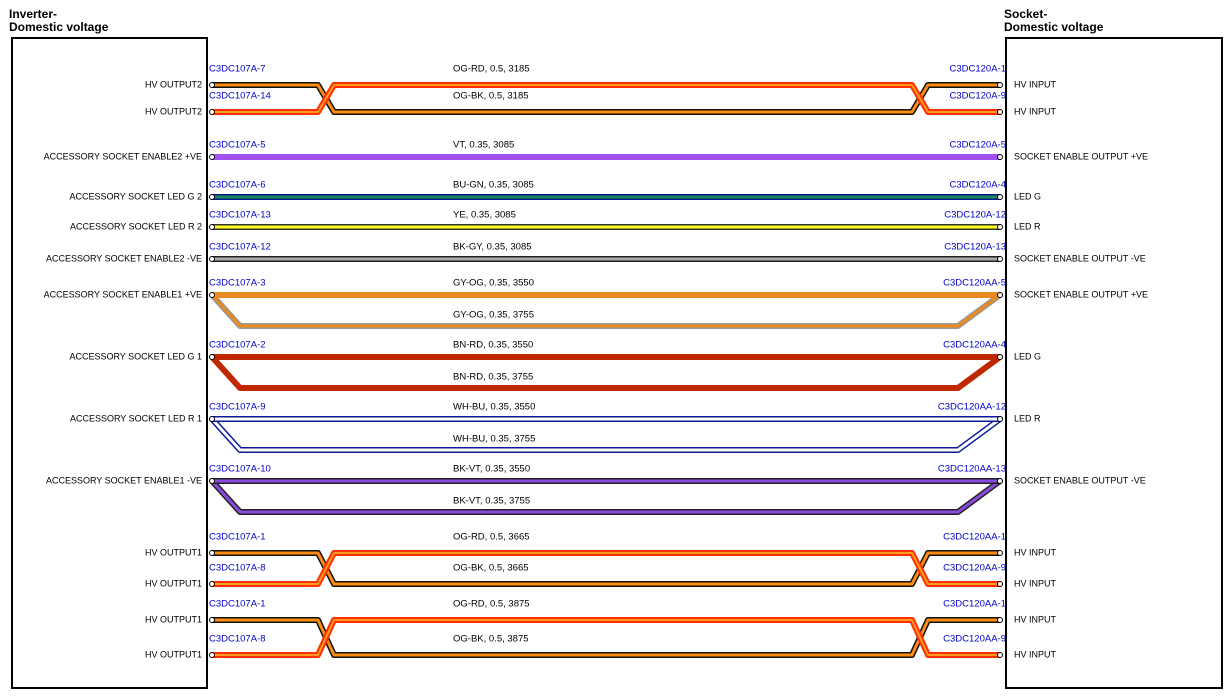 This screenshot has height=699, width=1231. What do you see at coordinates (493, 283) in the screenshot?
I see `wire-spec: GY-OG, 0.35, 3550` at bounding box center [493, 283].